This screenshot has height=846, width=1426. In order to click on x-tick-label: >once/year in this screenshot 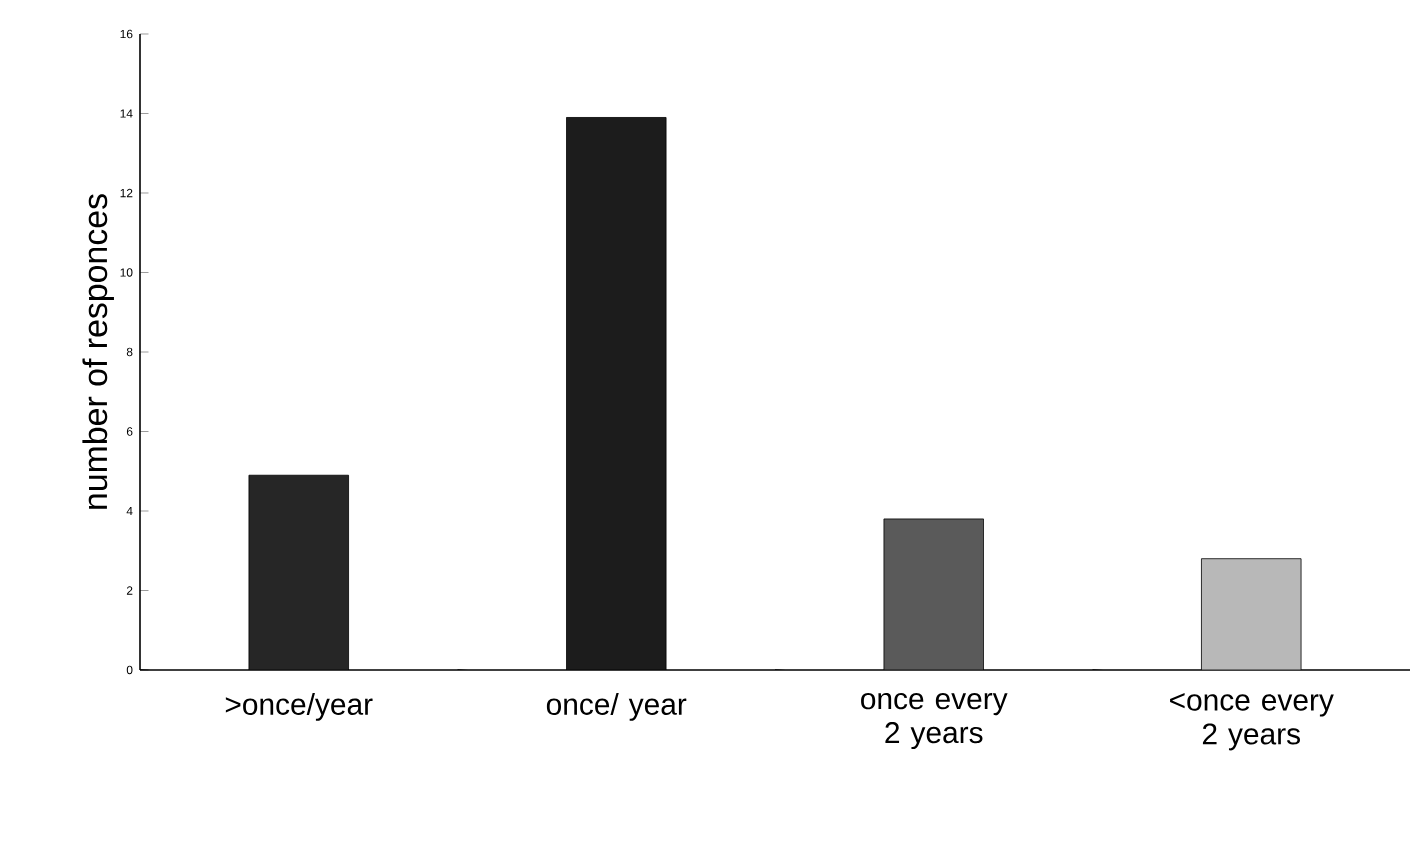, I will do `click(299, 706)`.